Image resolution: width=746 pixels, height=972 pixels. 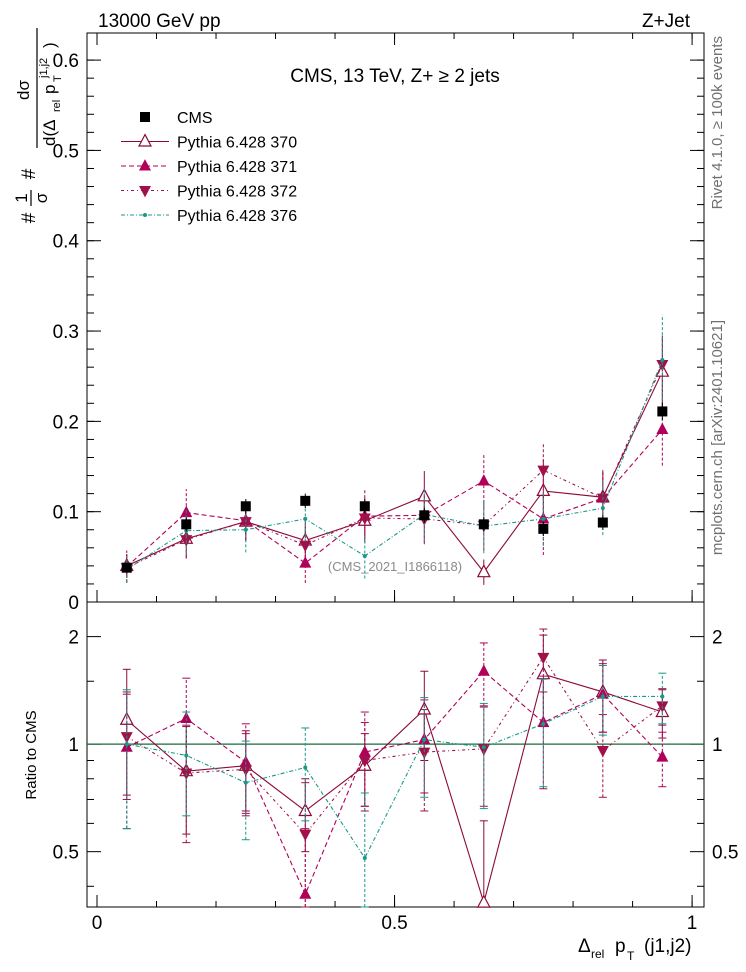 What do you see at coordinates (717, 437) in the screenshot?
I see `mcplots-label: mcplots.cern.ch [arXiv:2401.10621]` at bounding box center [717, 437].